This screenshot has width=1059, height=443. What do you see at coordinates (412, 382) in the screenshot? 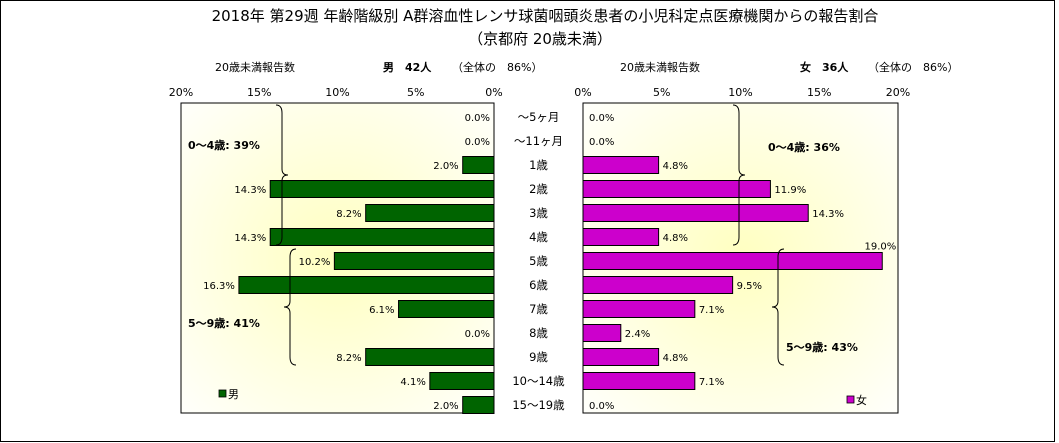
I see `male-value-label: 4.1%` at bounding box center [412, 382].